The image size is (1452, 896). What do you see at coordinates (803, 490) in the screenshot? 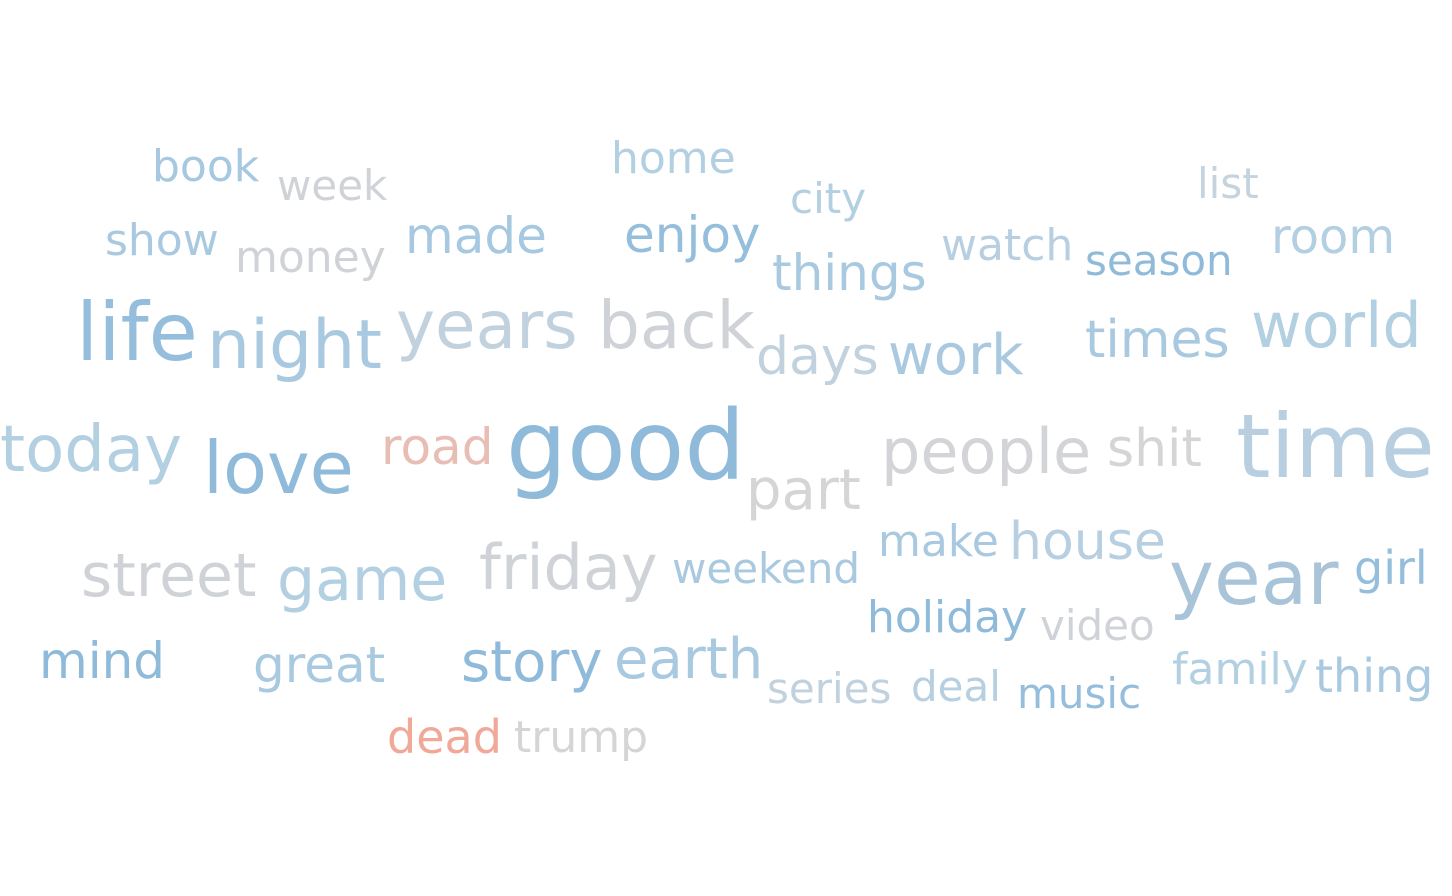
I see `word-part: part` at bounding box center [803, 490].